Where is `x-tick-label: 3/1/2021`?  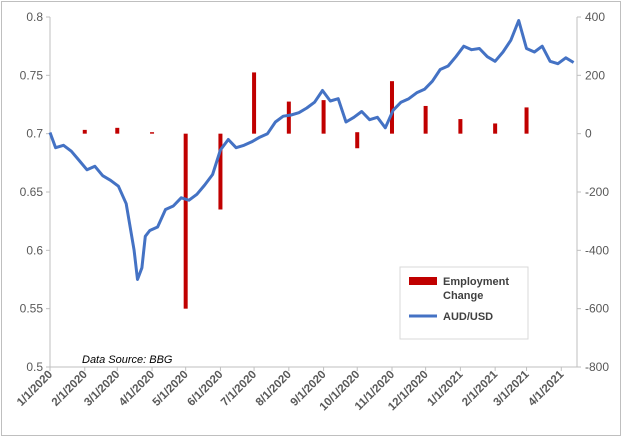
x-tick-label: 3/1/2021 is located at coordinates (512, 388).